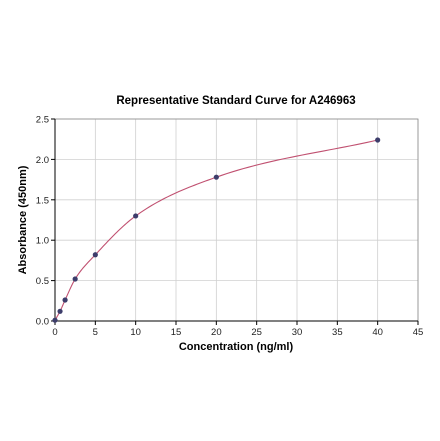  I want to click on x-tick-label: 15, so click(176, 332).